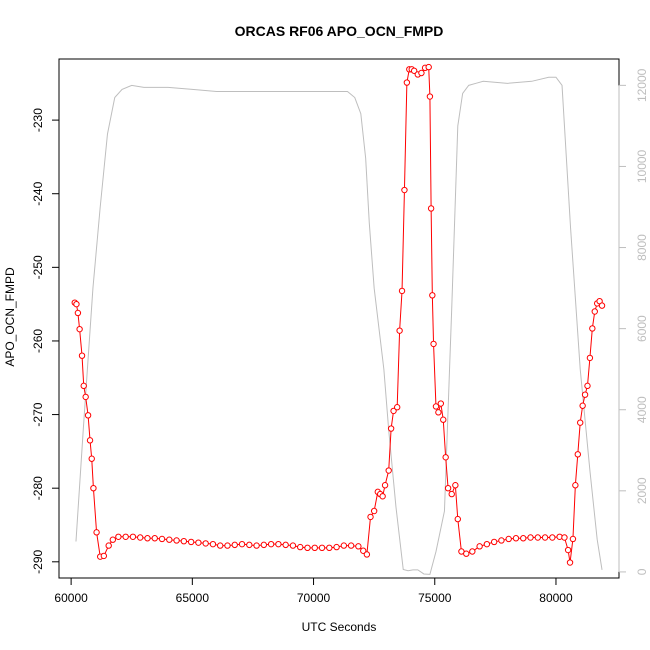  I want to click on y2-tick-label: 2000, so click(642, 490).